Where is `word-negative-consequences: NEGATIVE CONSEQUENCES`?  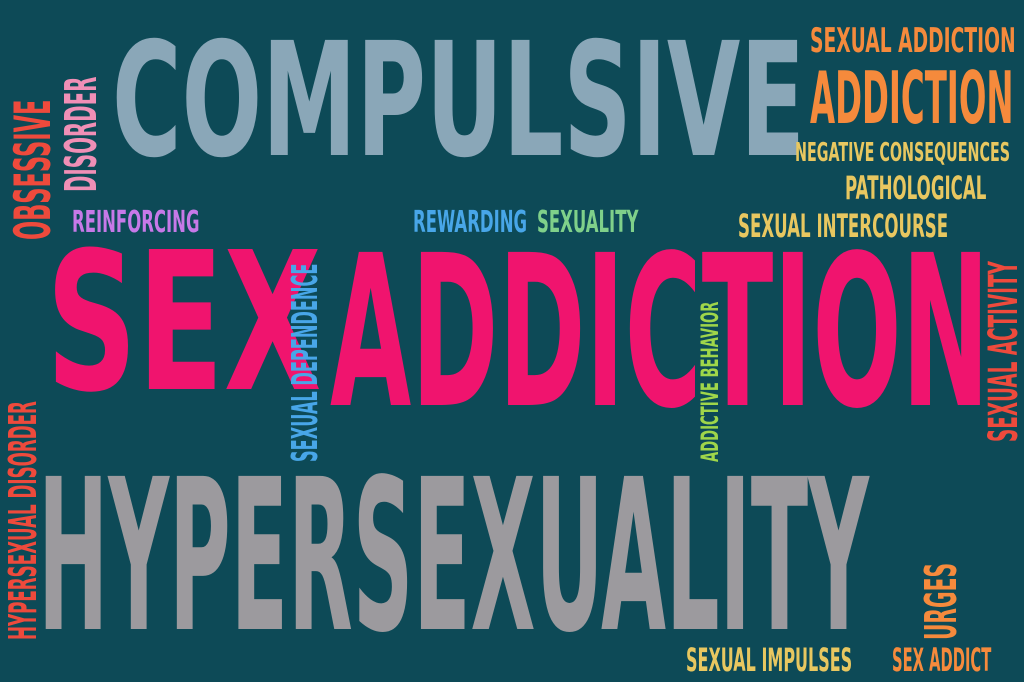 word-negative-consequences: NEGATIVE CONSEQUENCES is located at coordinates (903, 153).